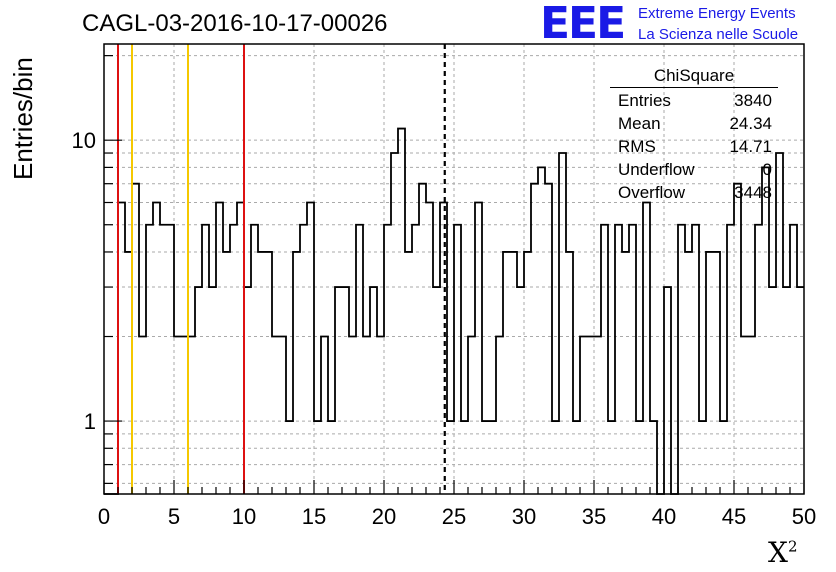 The image size is (836, 572). What do you see at coordinates (694, 100) in the screenshot?
I see `stats-row-entries: Entries 3840` at bounding box center [694, 100].